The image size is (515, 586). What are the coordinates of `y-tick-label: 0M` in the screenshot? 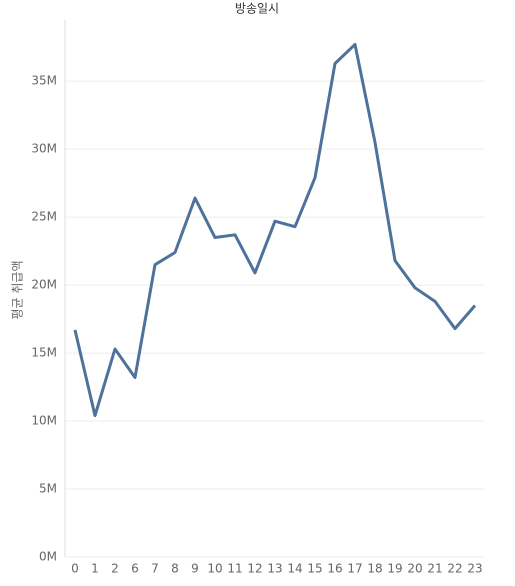 It's located at (48, 557).